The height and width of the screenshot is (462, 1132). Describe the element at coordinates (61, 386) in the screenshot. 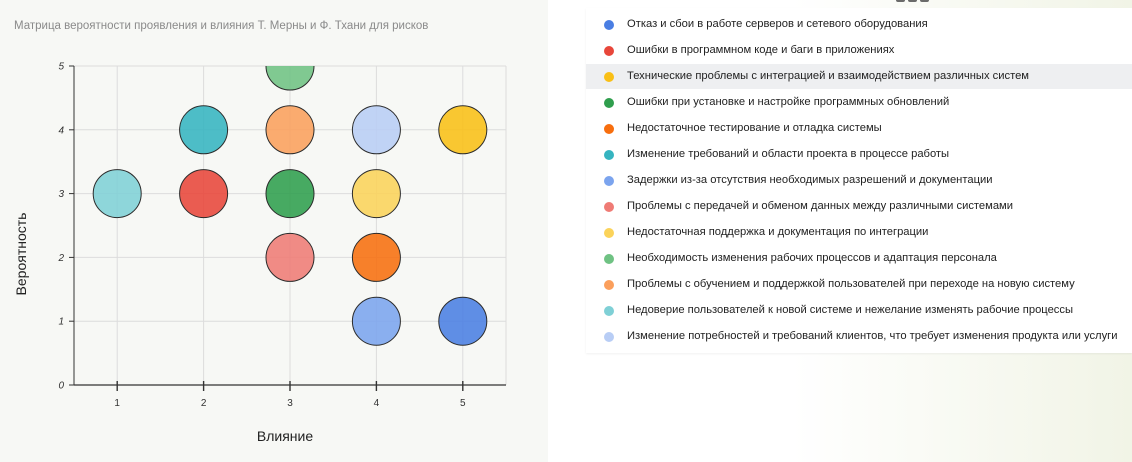

I see `y-tick-label: 0` at that location.